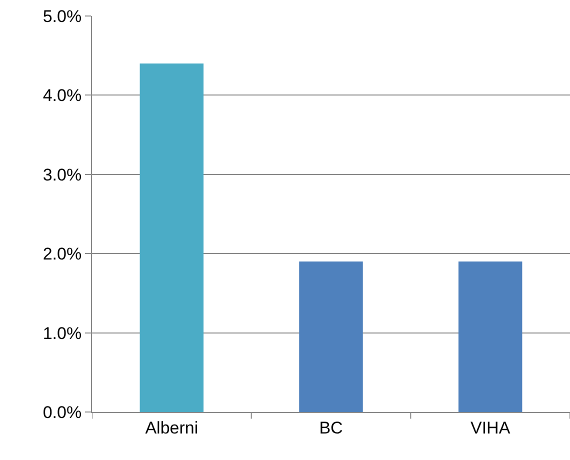 This screenshot has height=460, width=570. Describe the element at coordinates (62, 254) in the screenshot. I see `y-tick-label: 2.0%` at that location.